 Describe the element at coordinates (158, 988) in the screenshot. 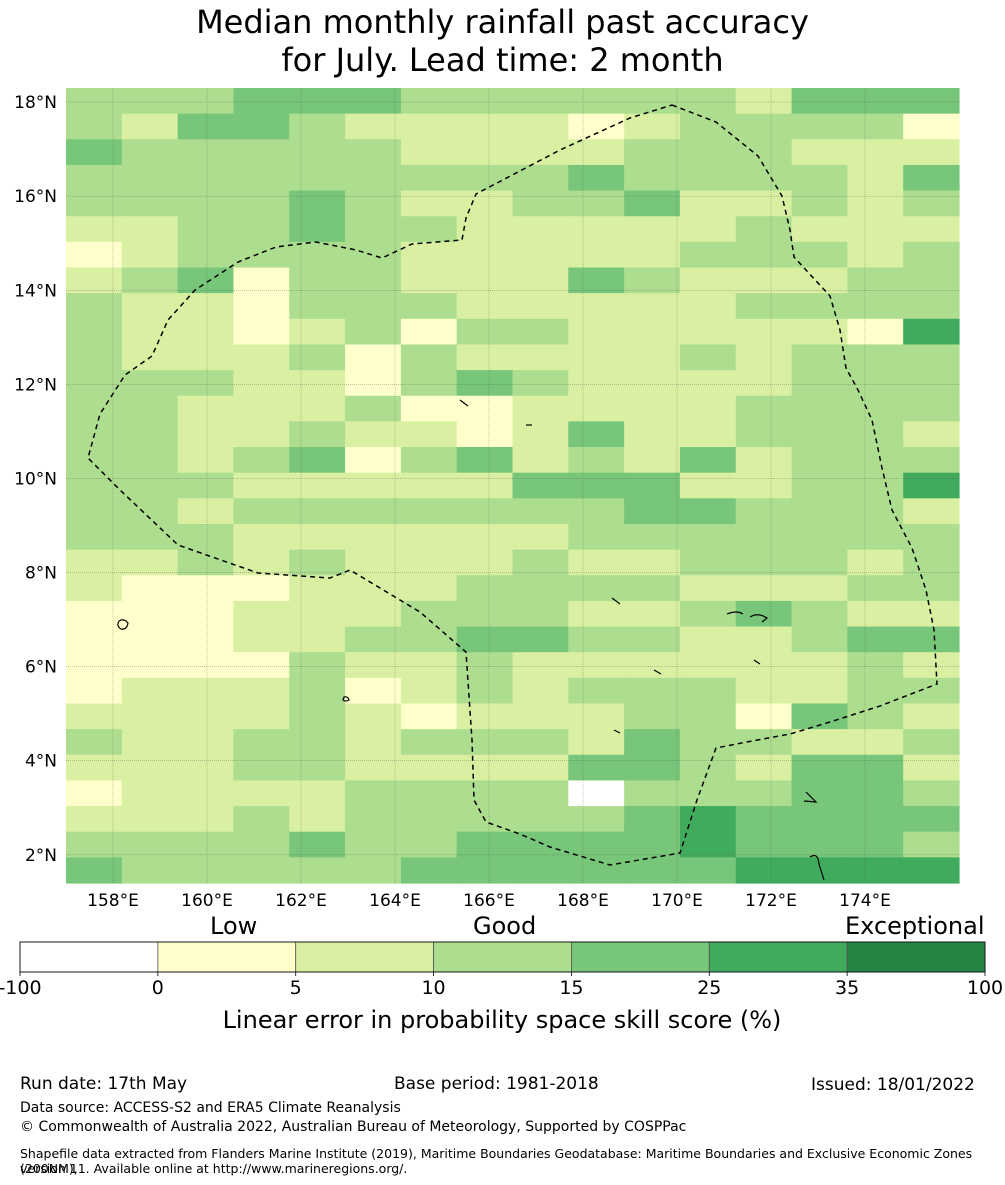

I see `colorbar-tick-label: 0` at that location.